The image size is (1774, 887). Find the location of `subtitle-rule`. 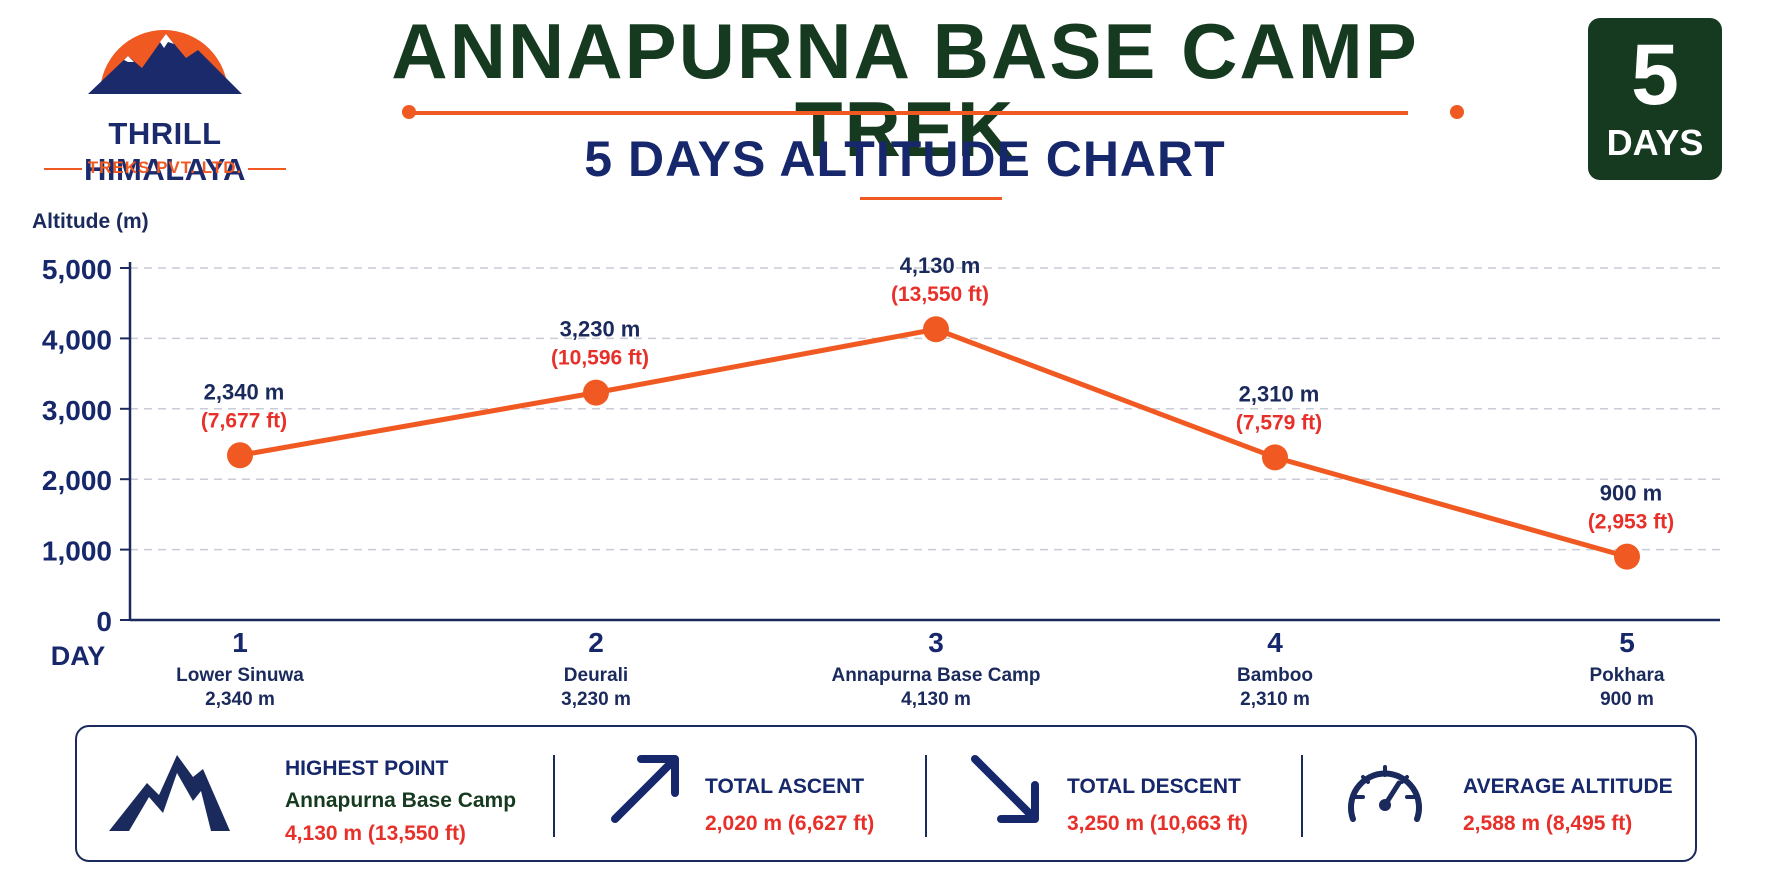

subtitle-rule is located at coordinates (931, 198).